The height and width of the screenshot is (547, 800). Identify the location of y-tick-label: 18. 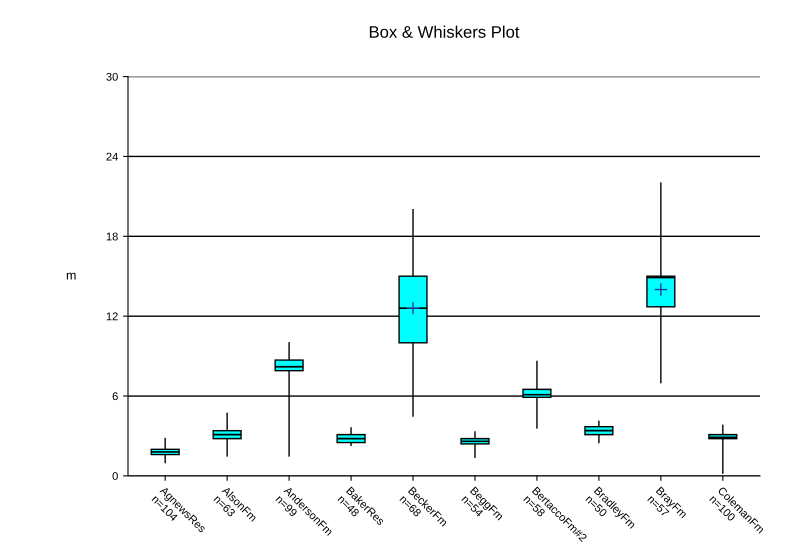
(112, 236).